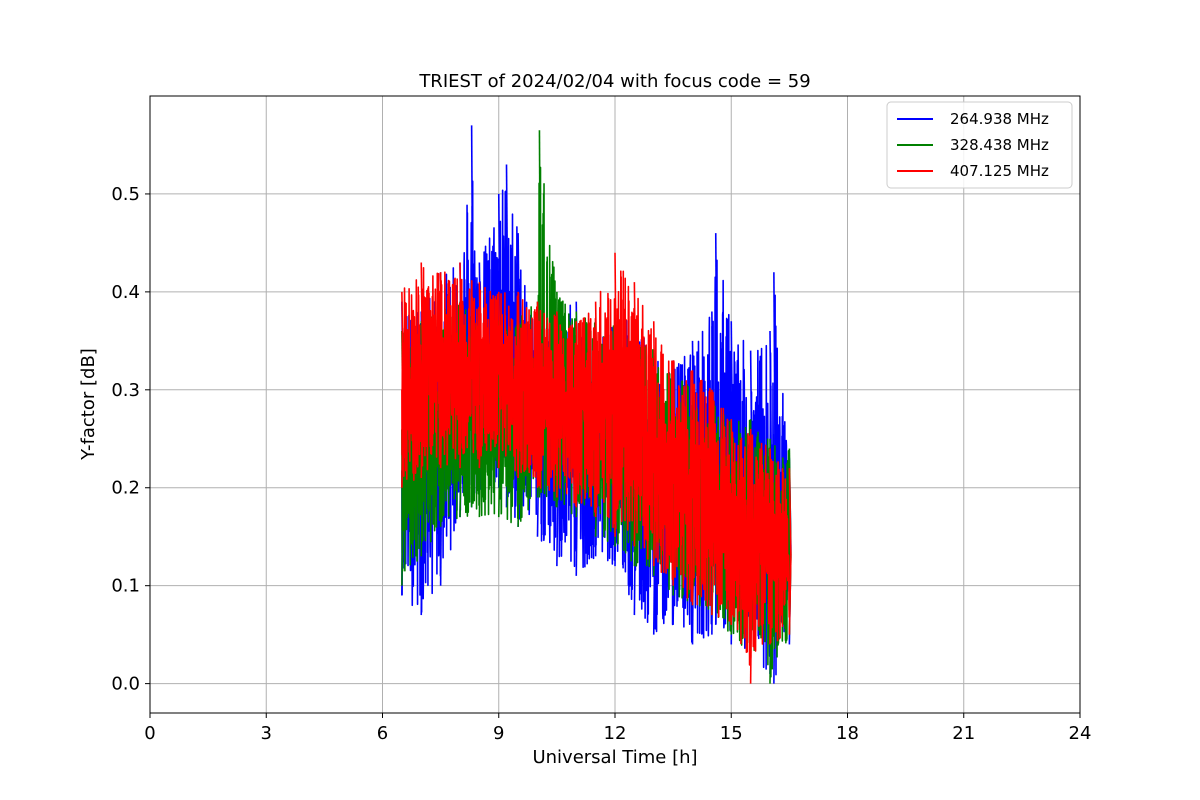  Describe the element at coordinates (382, 733) in the screenshot. I see `x-tick-label: 6` at that location.